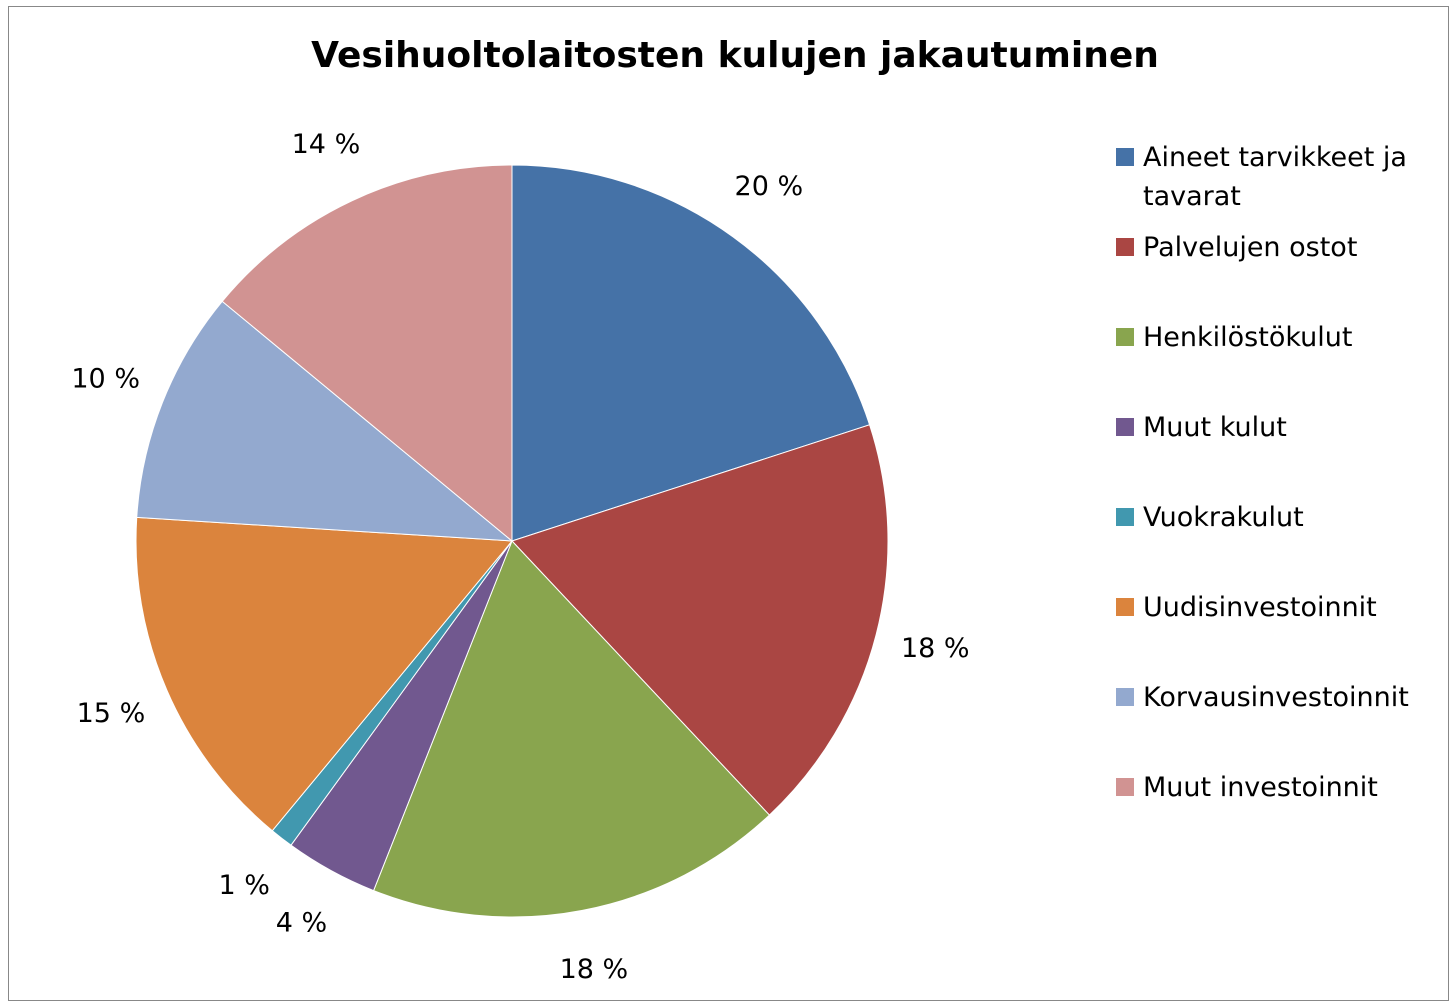  Describe the element at coordinates (1276, 697) in the screenshot. I see `legend-label: Korvausinvestoinnit` at that location.